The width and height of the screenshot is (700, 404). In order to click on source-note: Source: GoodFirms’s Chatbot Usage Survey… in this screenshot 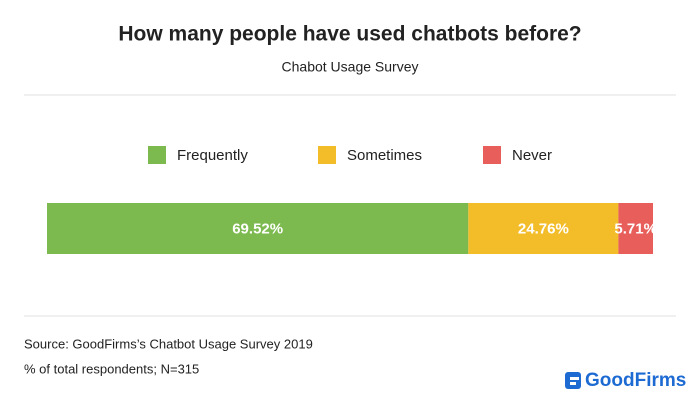, I will do `click(168, 343)`.